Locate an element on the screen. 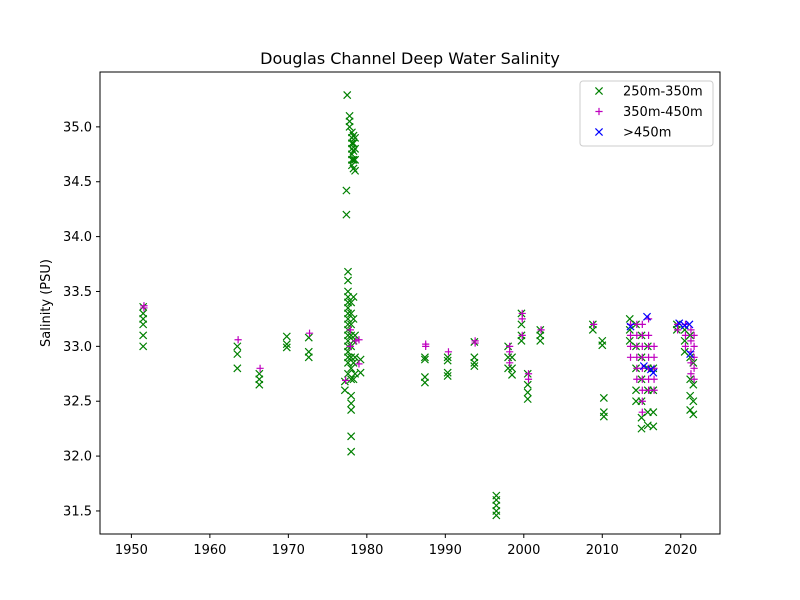 Image resolution: width=800 pixels, height=600 pixels. series-3-points is located at coordinates (660, 344).